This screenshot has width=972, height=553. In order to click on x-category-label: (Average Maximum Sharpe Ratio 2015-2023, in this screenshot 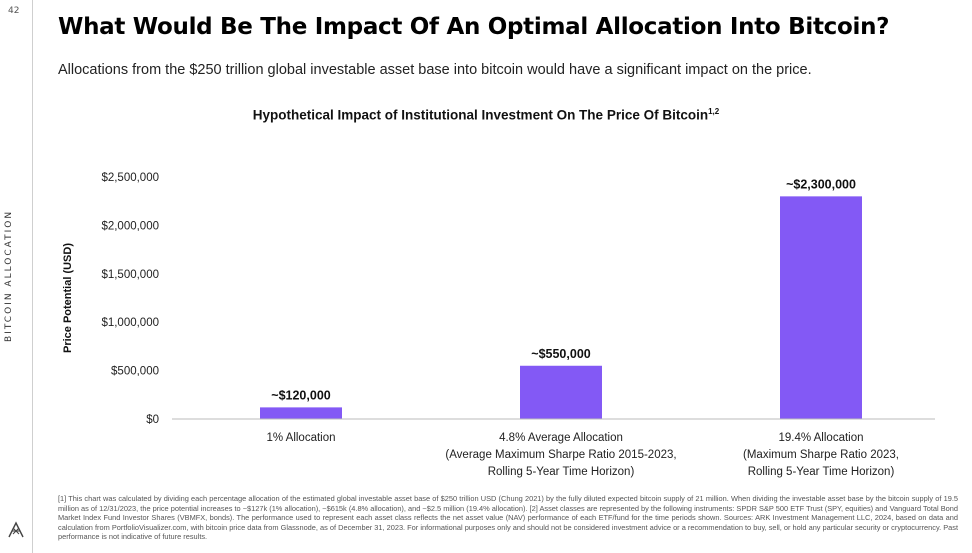, I will do `click(560, 455)`.